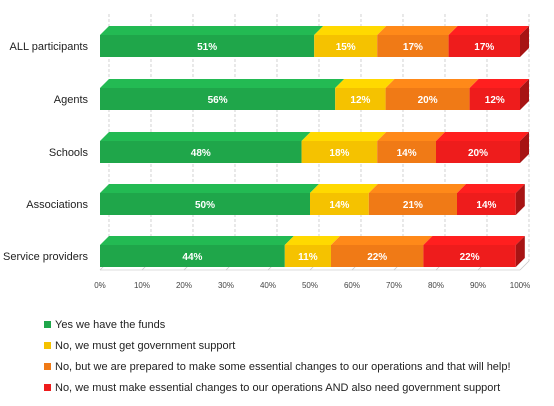  I want to click on x-tick-label: 30%, so click(226, 285).